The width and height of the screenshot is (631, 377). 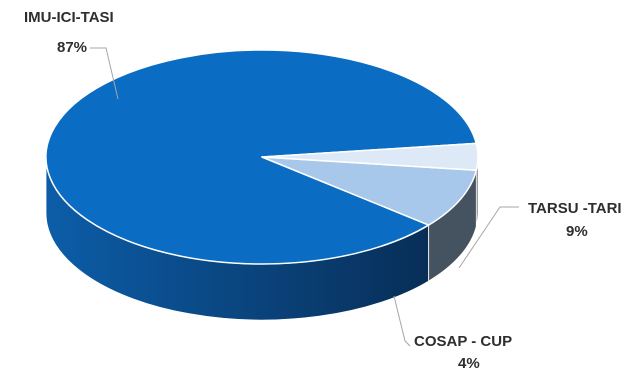 I want to click on leader-line-tarsu, so click(x=488, y=237).